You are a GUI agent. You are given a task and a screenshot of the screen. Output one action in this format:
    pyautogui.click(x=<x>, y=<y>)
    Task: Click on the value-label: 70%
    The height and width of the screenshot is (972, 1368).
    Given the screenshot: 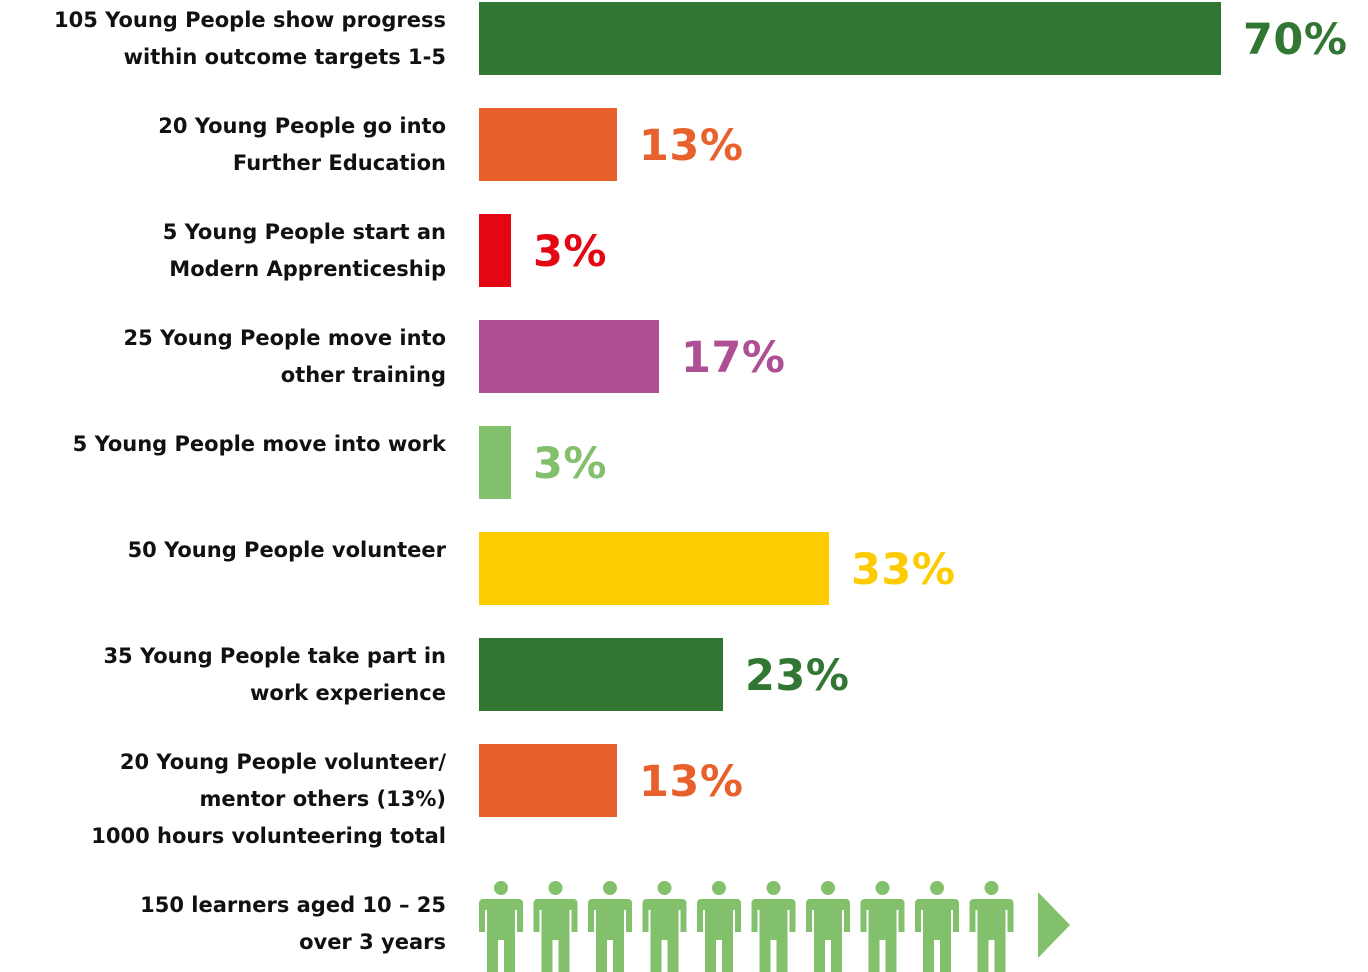 What is the action you would take?
    pyautogui.click(x=1295, y=40)
    